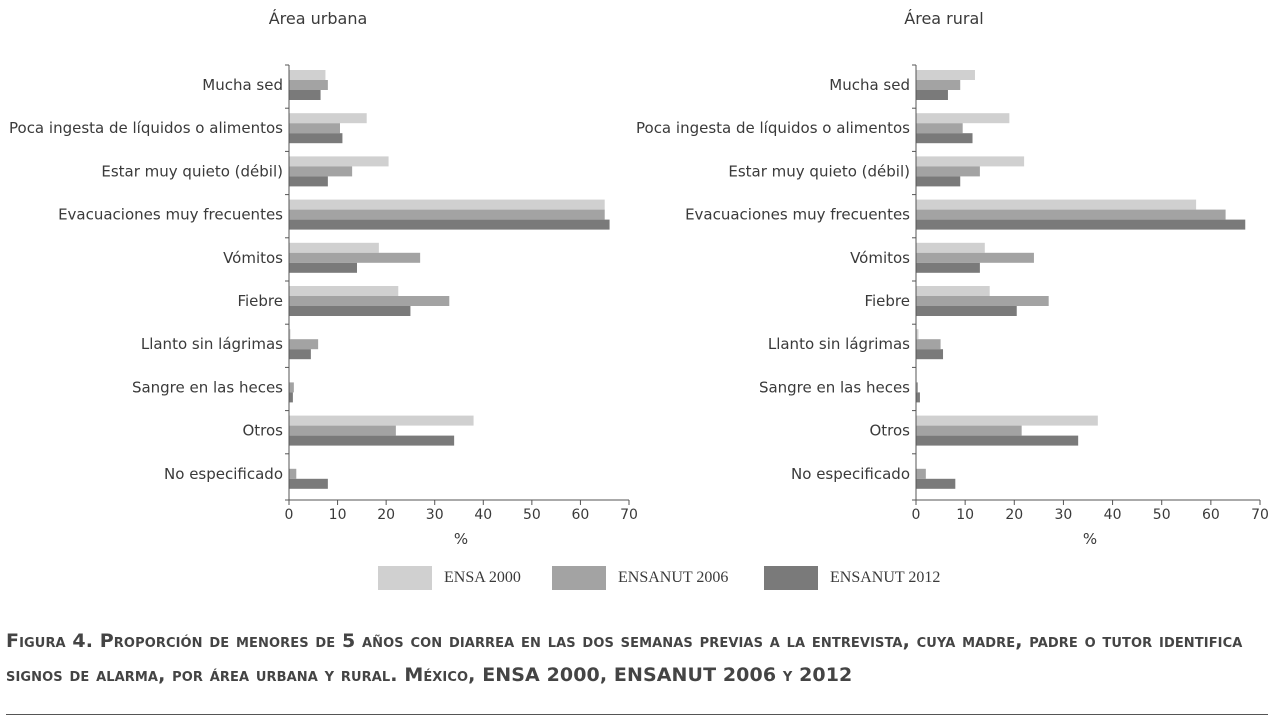  Describe the element at coordinates (948, 267) in the screenshot. I see `panel-2-bar-vomitos-ensanut-2012` at that location.